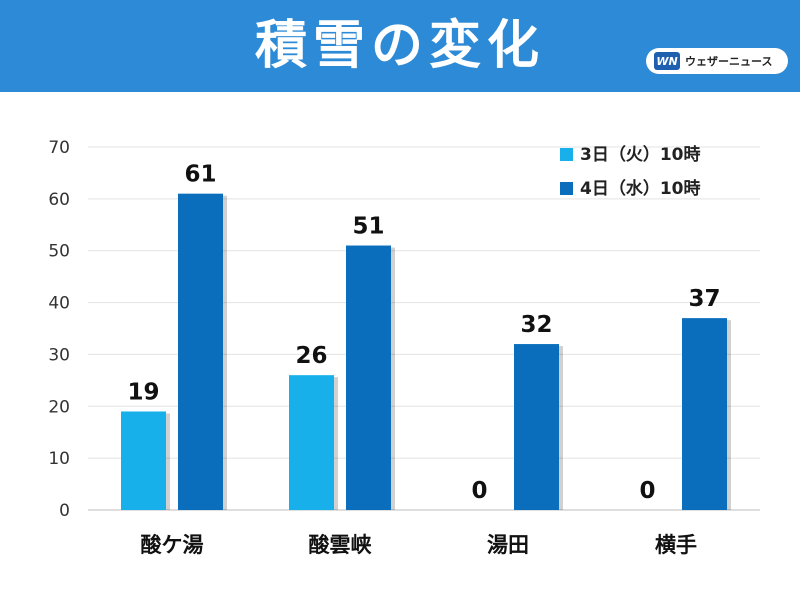 The height and width of the screenshot is (600, 800). What do you see at coordinates (311, 356) in the screenshot?
I see `data-label: 26` at bounding box center [311, 356].